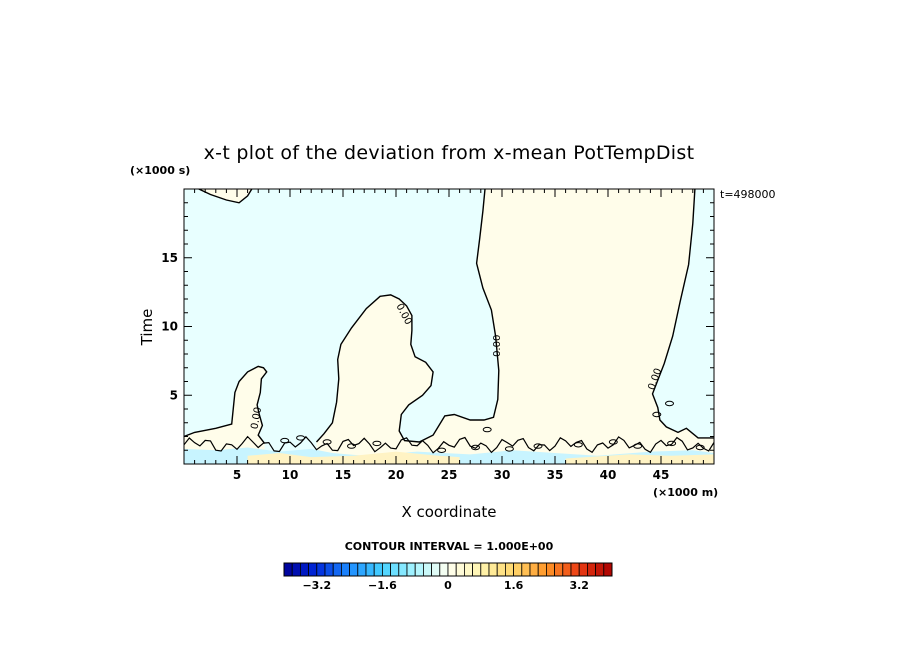  What do you see at coordinates (396, 475) in the screenshot?
I see `x-tick-label: 20` at bounding box center [396, 475].